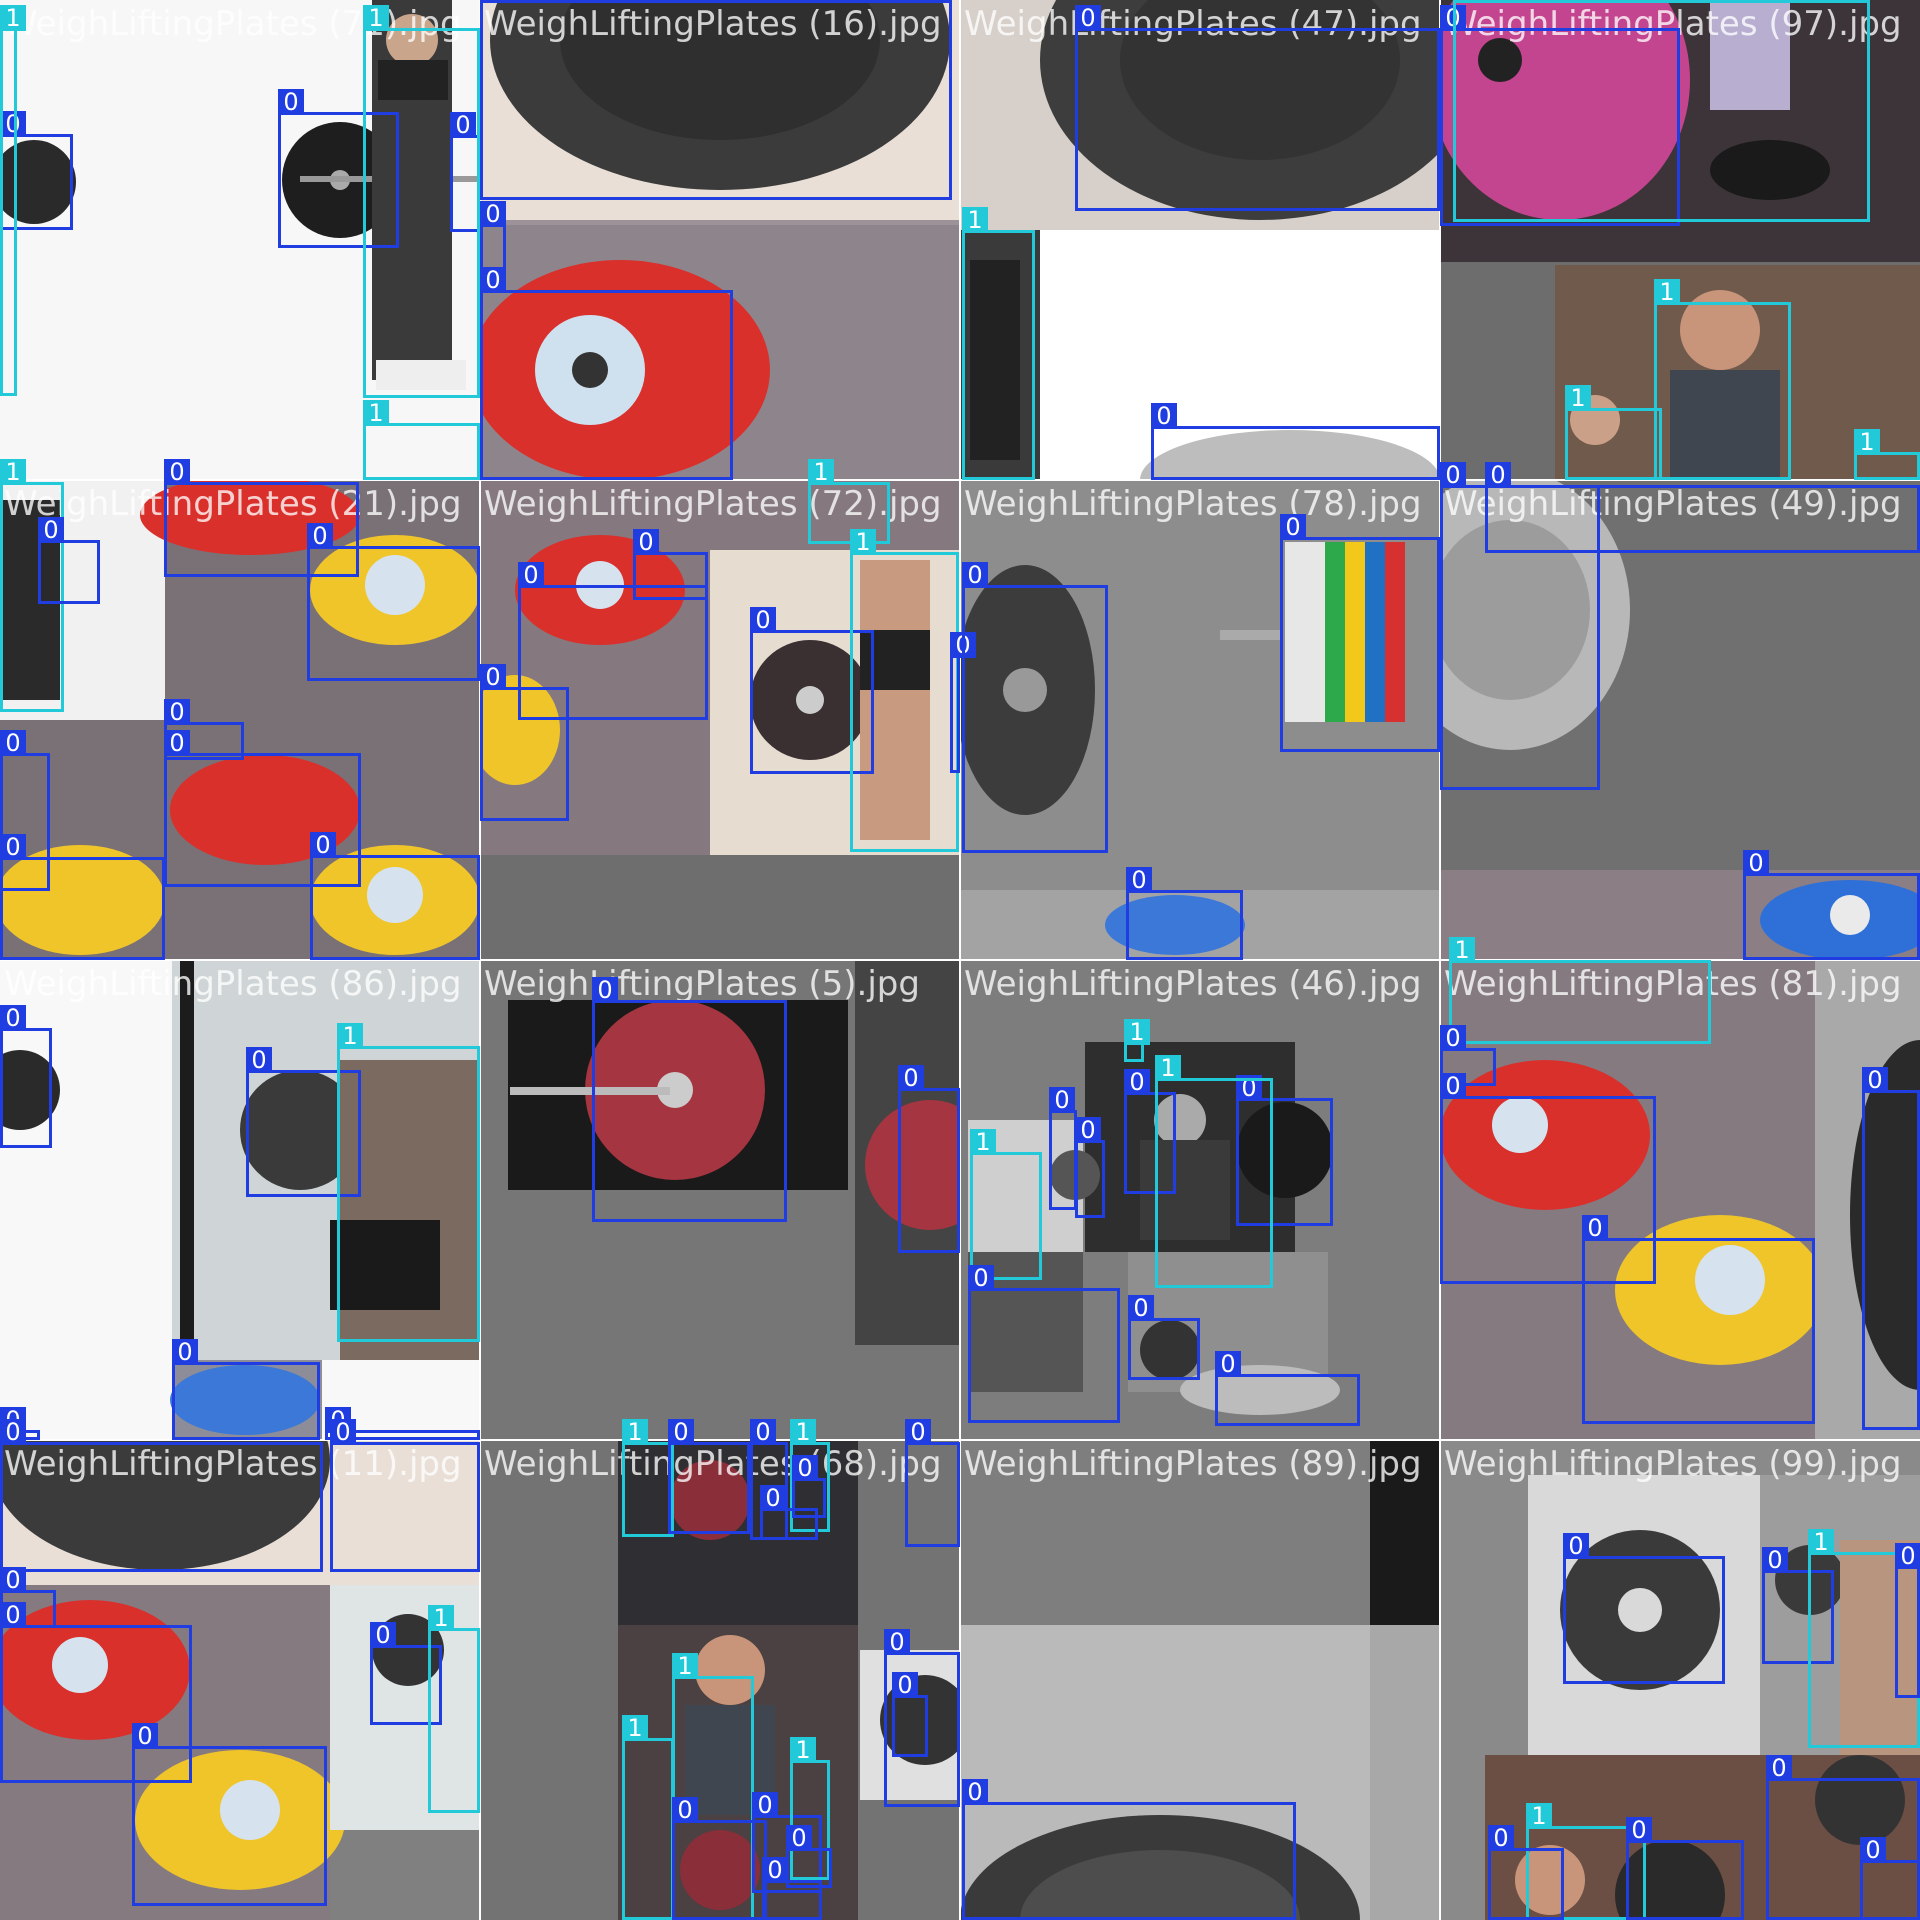 The image size is (1920, 1920). I want to click on tile-filename: WeighLiftingPlates (5).jpg, so click(702, 984).